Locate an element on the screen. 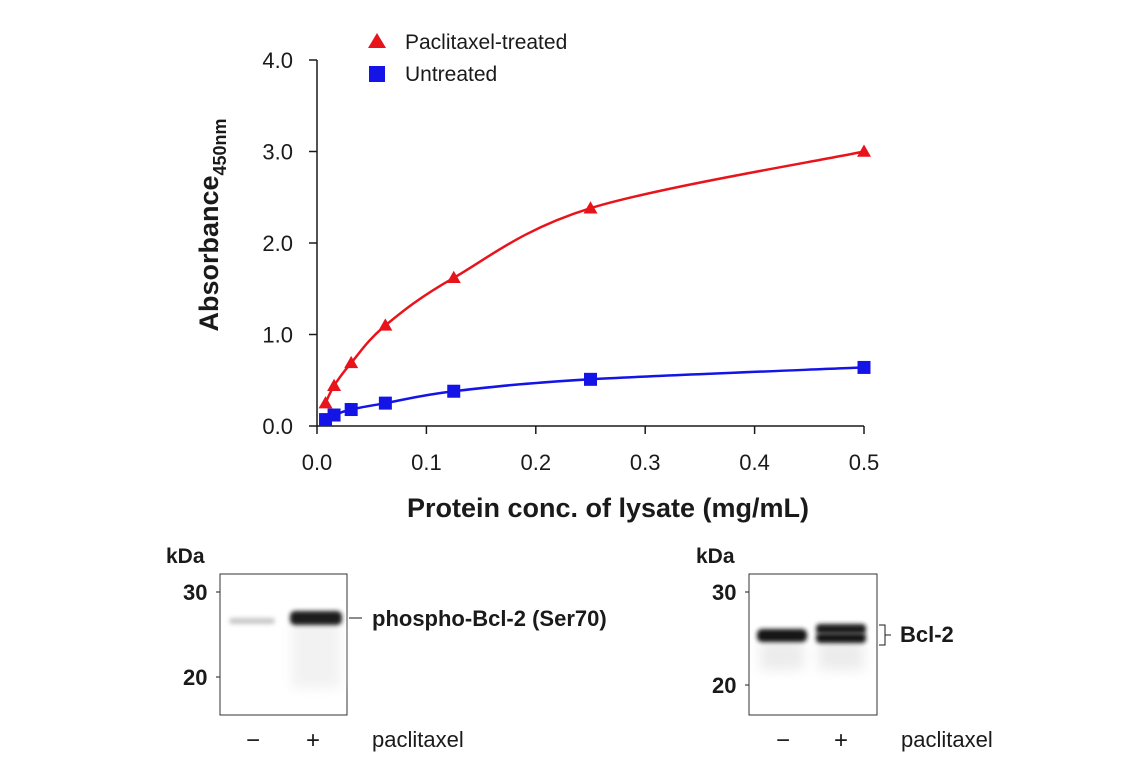 This screenshot has height=768, width=1141. y-tick-label: 2.0 is located at coordinates (277, 243).